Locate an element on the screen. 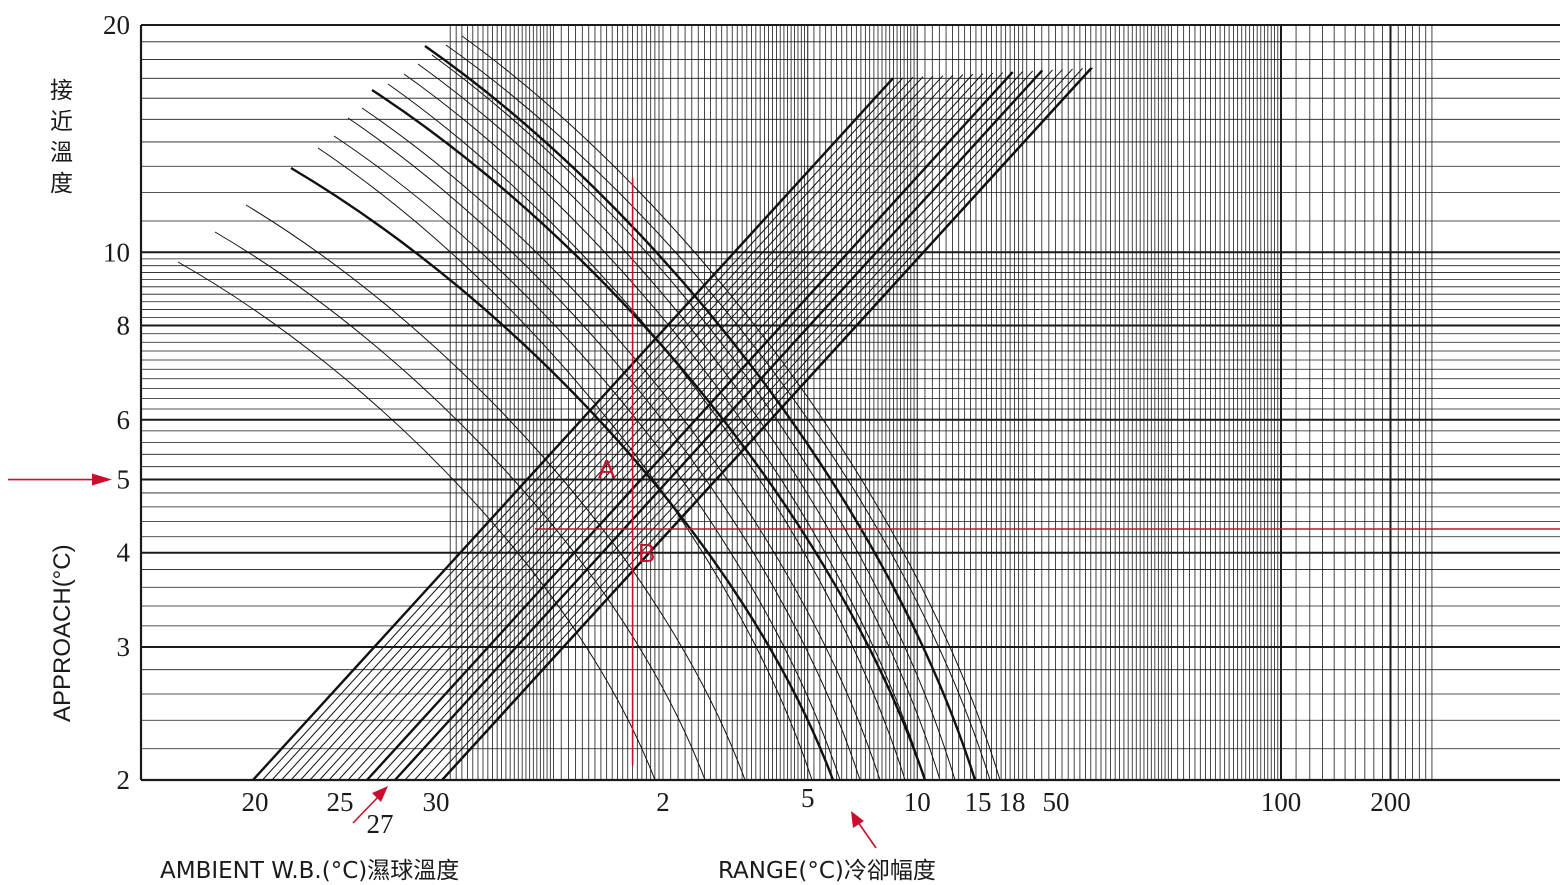 The height and width of the screenshot is (885, 1560). y-axis-cjk-2: 近 is located at coordinates (61, 122).